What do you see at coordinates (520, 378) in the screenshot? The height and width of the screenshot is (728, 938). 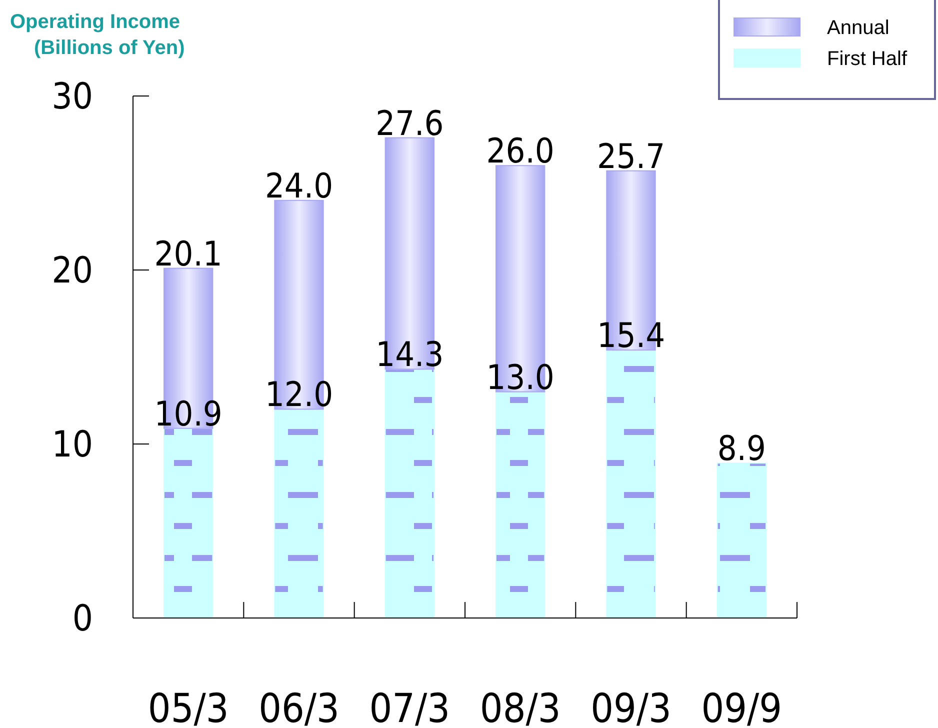 I see `data-label: 13.0` at bounding box center [520, 378].